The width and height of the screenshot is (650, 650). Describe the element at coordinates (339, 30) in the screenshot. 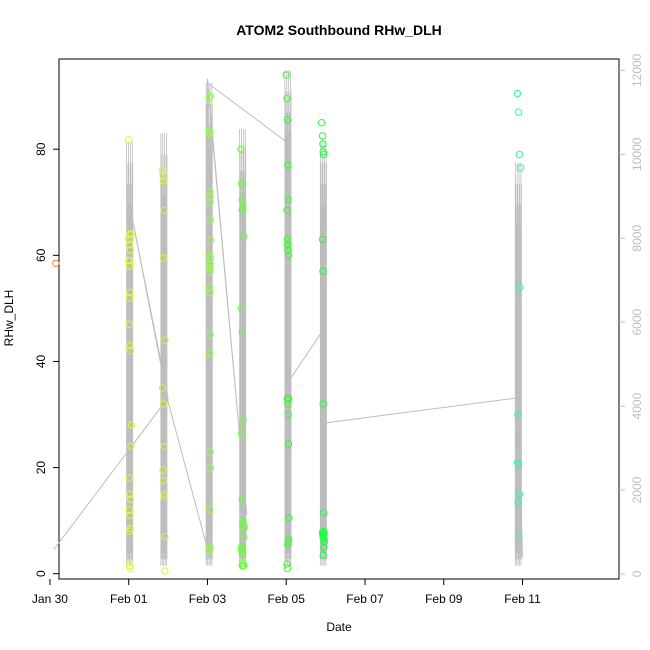

I see `chart-title: ATOM2 Southbound RHw_DLH` at that location.